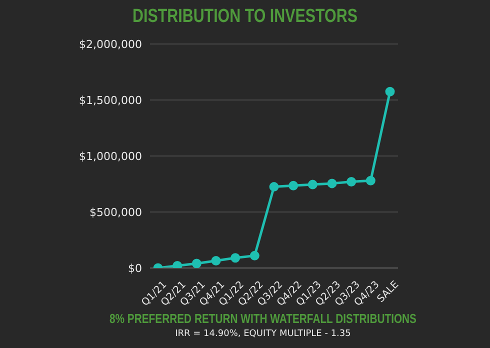 Image resolution: width=490 pixels, height=348 pixels. Describe the element at coordinates (110, 156) in the screenshot. I see `y-tick-label: $1,000,000` at that location.